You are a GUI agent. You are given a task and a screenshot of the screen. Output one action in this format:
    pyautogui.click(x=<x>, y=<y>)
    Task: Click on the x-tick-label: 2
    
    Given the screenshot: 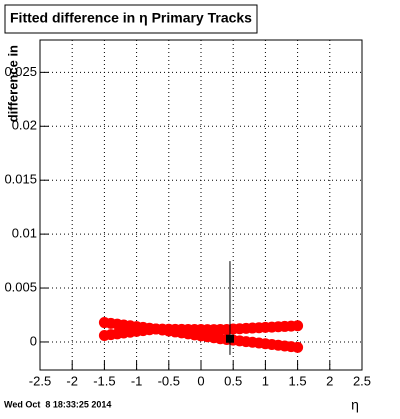 What is the action you would take?
    pyautogui.click(x=329, y=380)
    